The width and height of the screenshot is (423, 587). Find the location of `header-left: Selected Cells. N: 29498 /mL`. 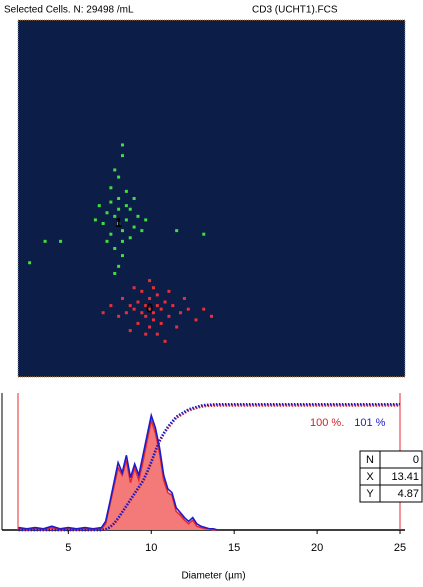

header-left: Selected Cells. N: 29498 /mL is located at coordinates (69, 10).